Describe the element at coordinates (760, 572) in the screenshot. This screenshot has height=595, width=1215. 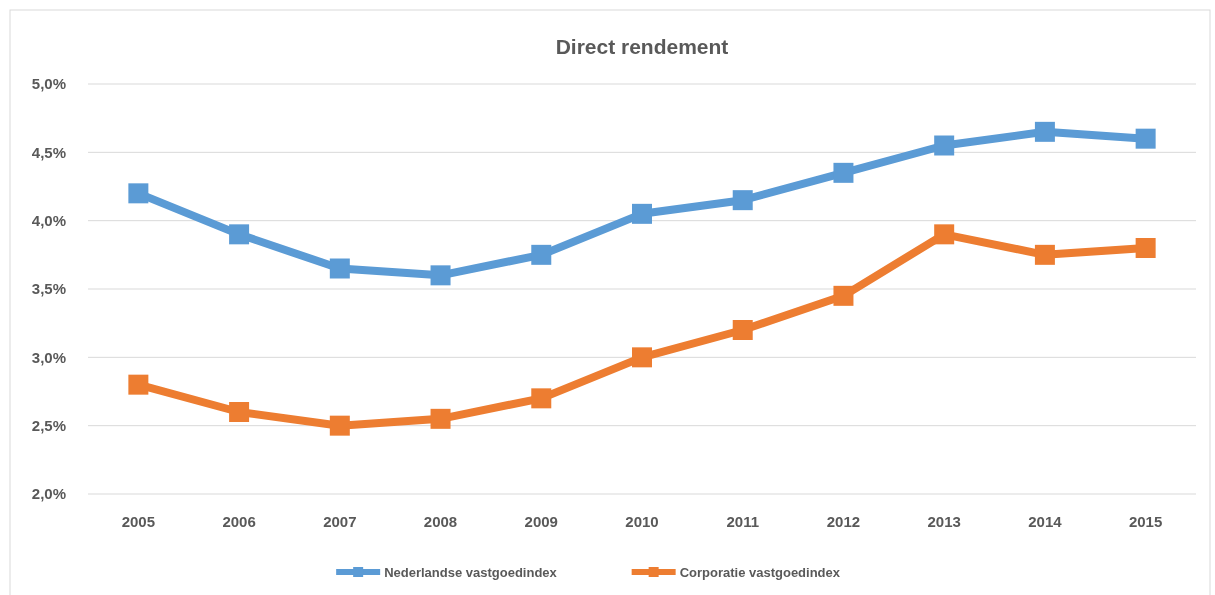
I see `legend-label: Corporatie vastgoedindex` at that location.